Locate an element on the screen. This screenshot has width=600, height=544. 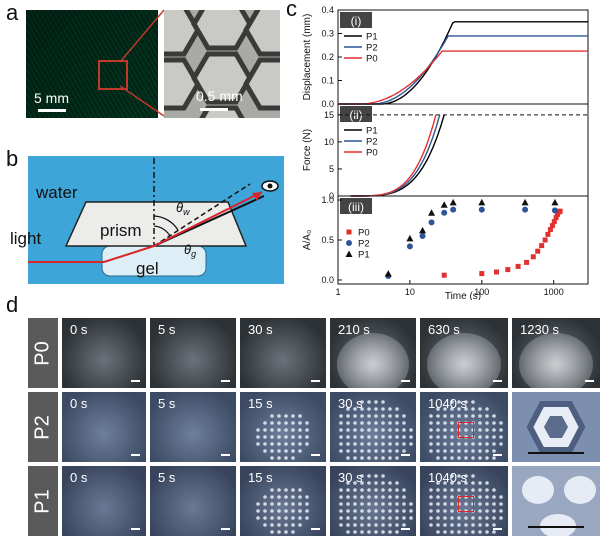
panel-tag-3: (iii) is located at coordinates (356, 207).